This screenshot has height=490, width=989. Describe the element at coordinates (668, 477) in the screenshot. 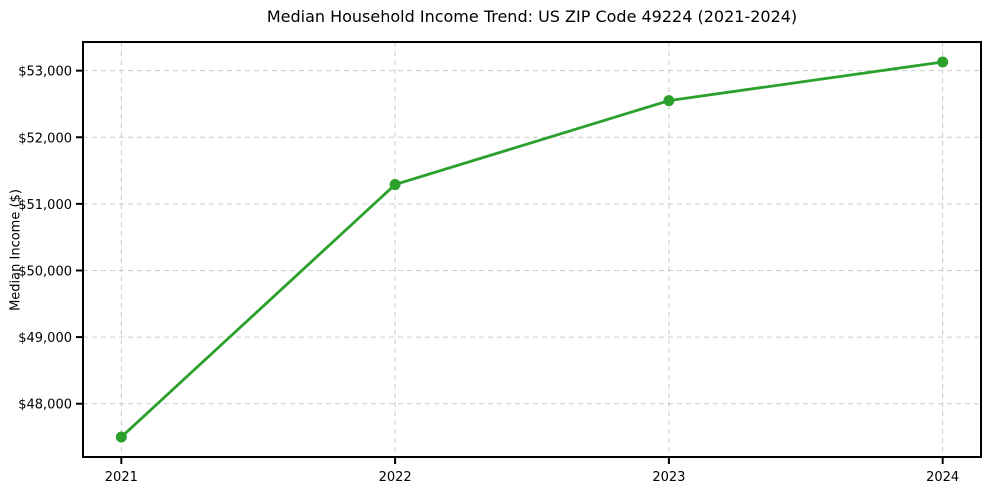

I see `x-tick-label: 2023` at that location.